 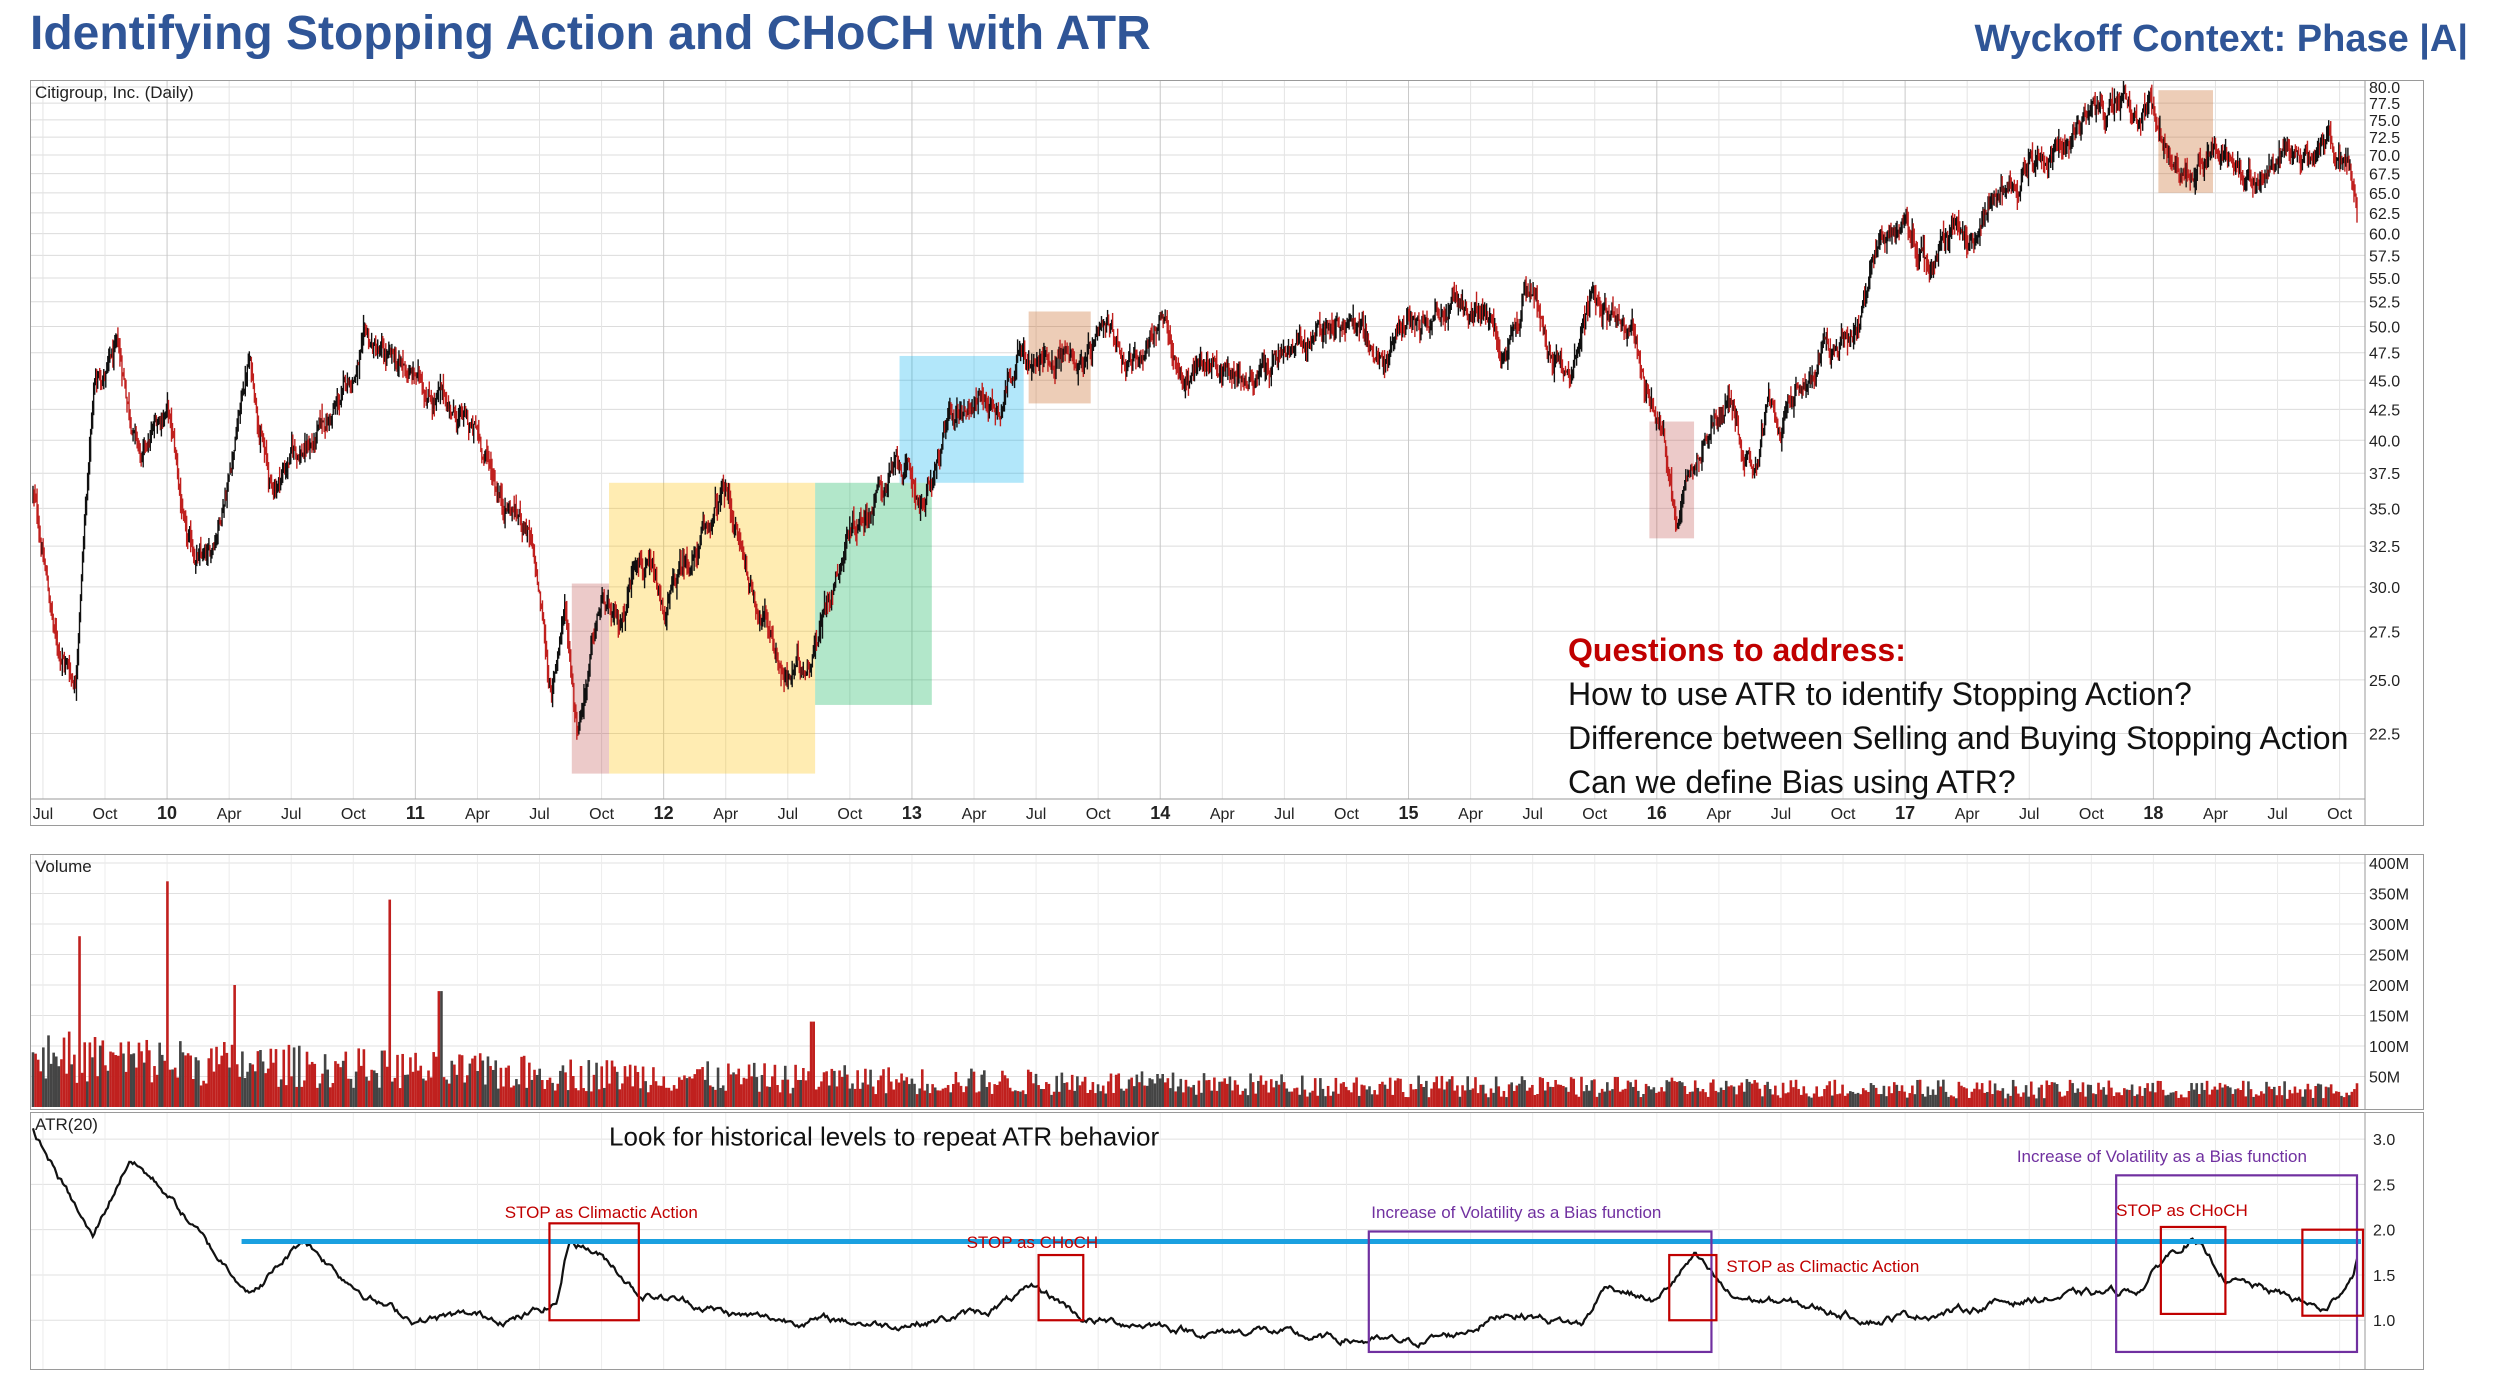 What do you see at coordinates (2384, 235) in the screenshot?
I see `price-y-tick-label: 60.0` at bounding box center [2384, 235].